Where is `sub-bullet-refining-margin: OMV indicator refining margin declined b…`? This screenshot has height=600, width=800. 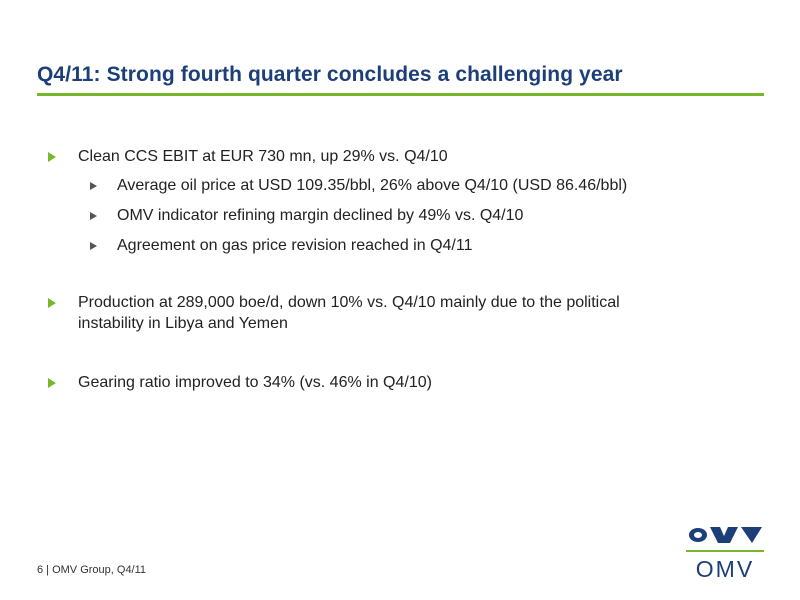 sub-bullet-refining-margin: OMV indicator refining margin declined b… is located at coordinates (320, 215).